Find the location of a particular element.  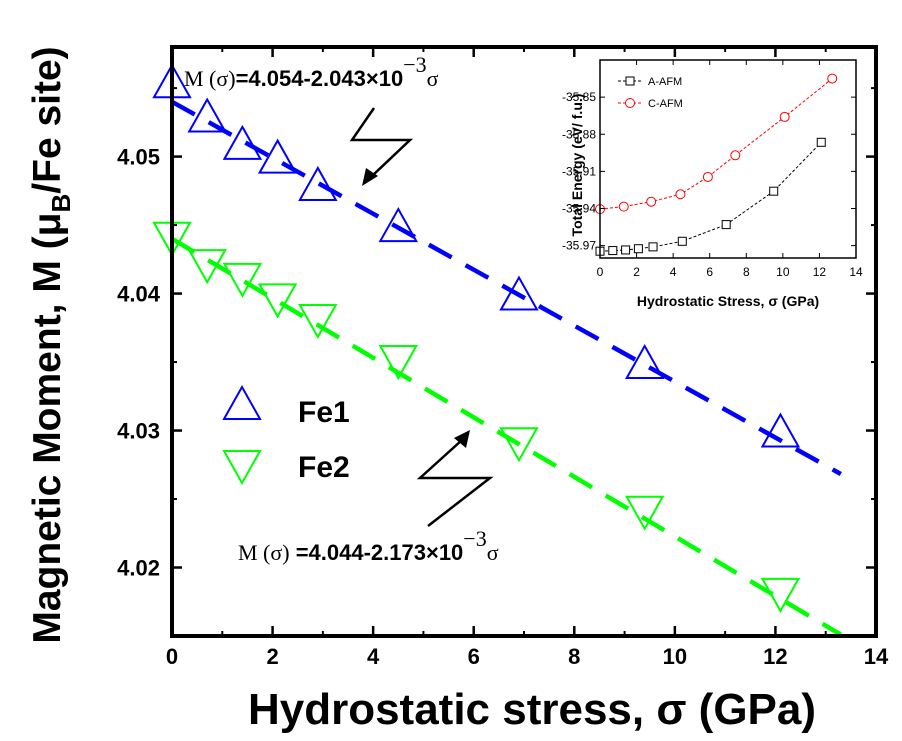

legend-fe1-marker is located at coordinates (242, 402).